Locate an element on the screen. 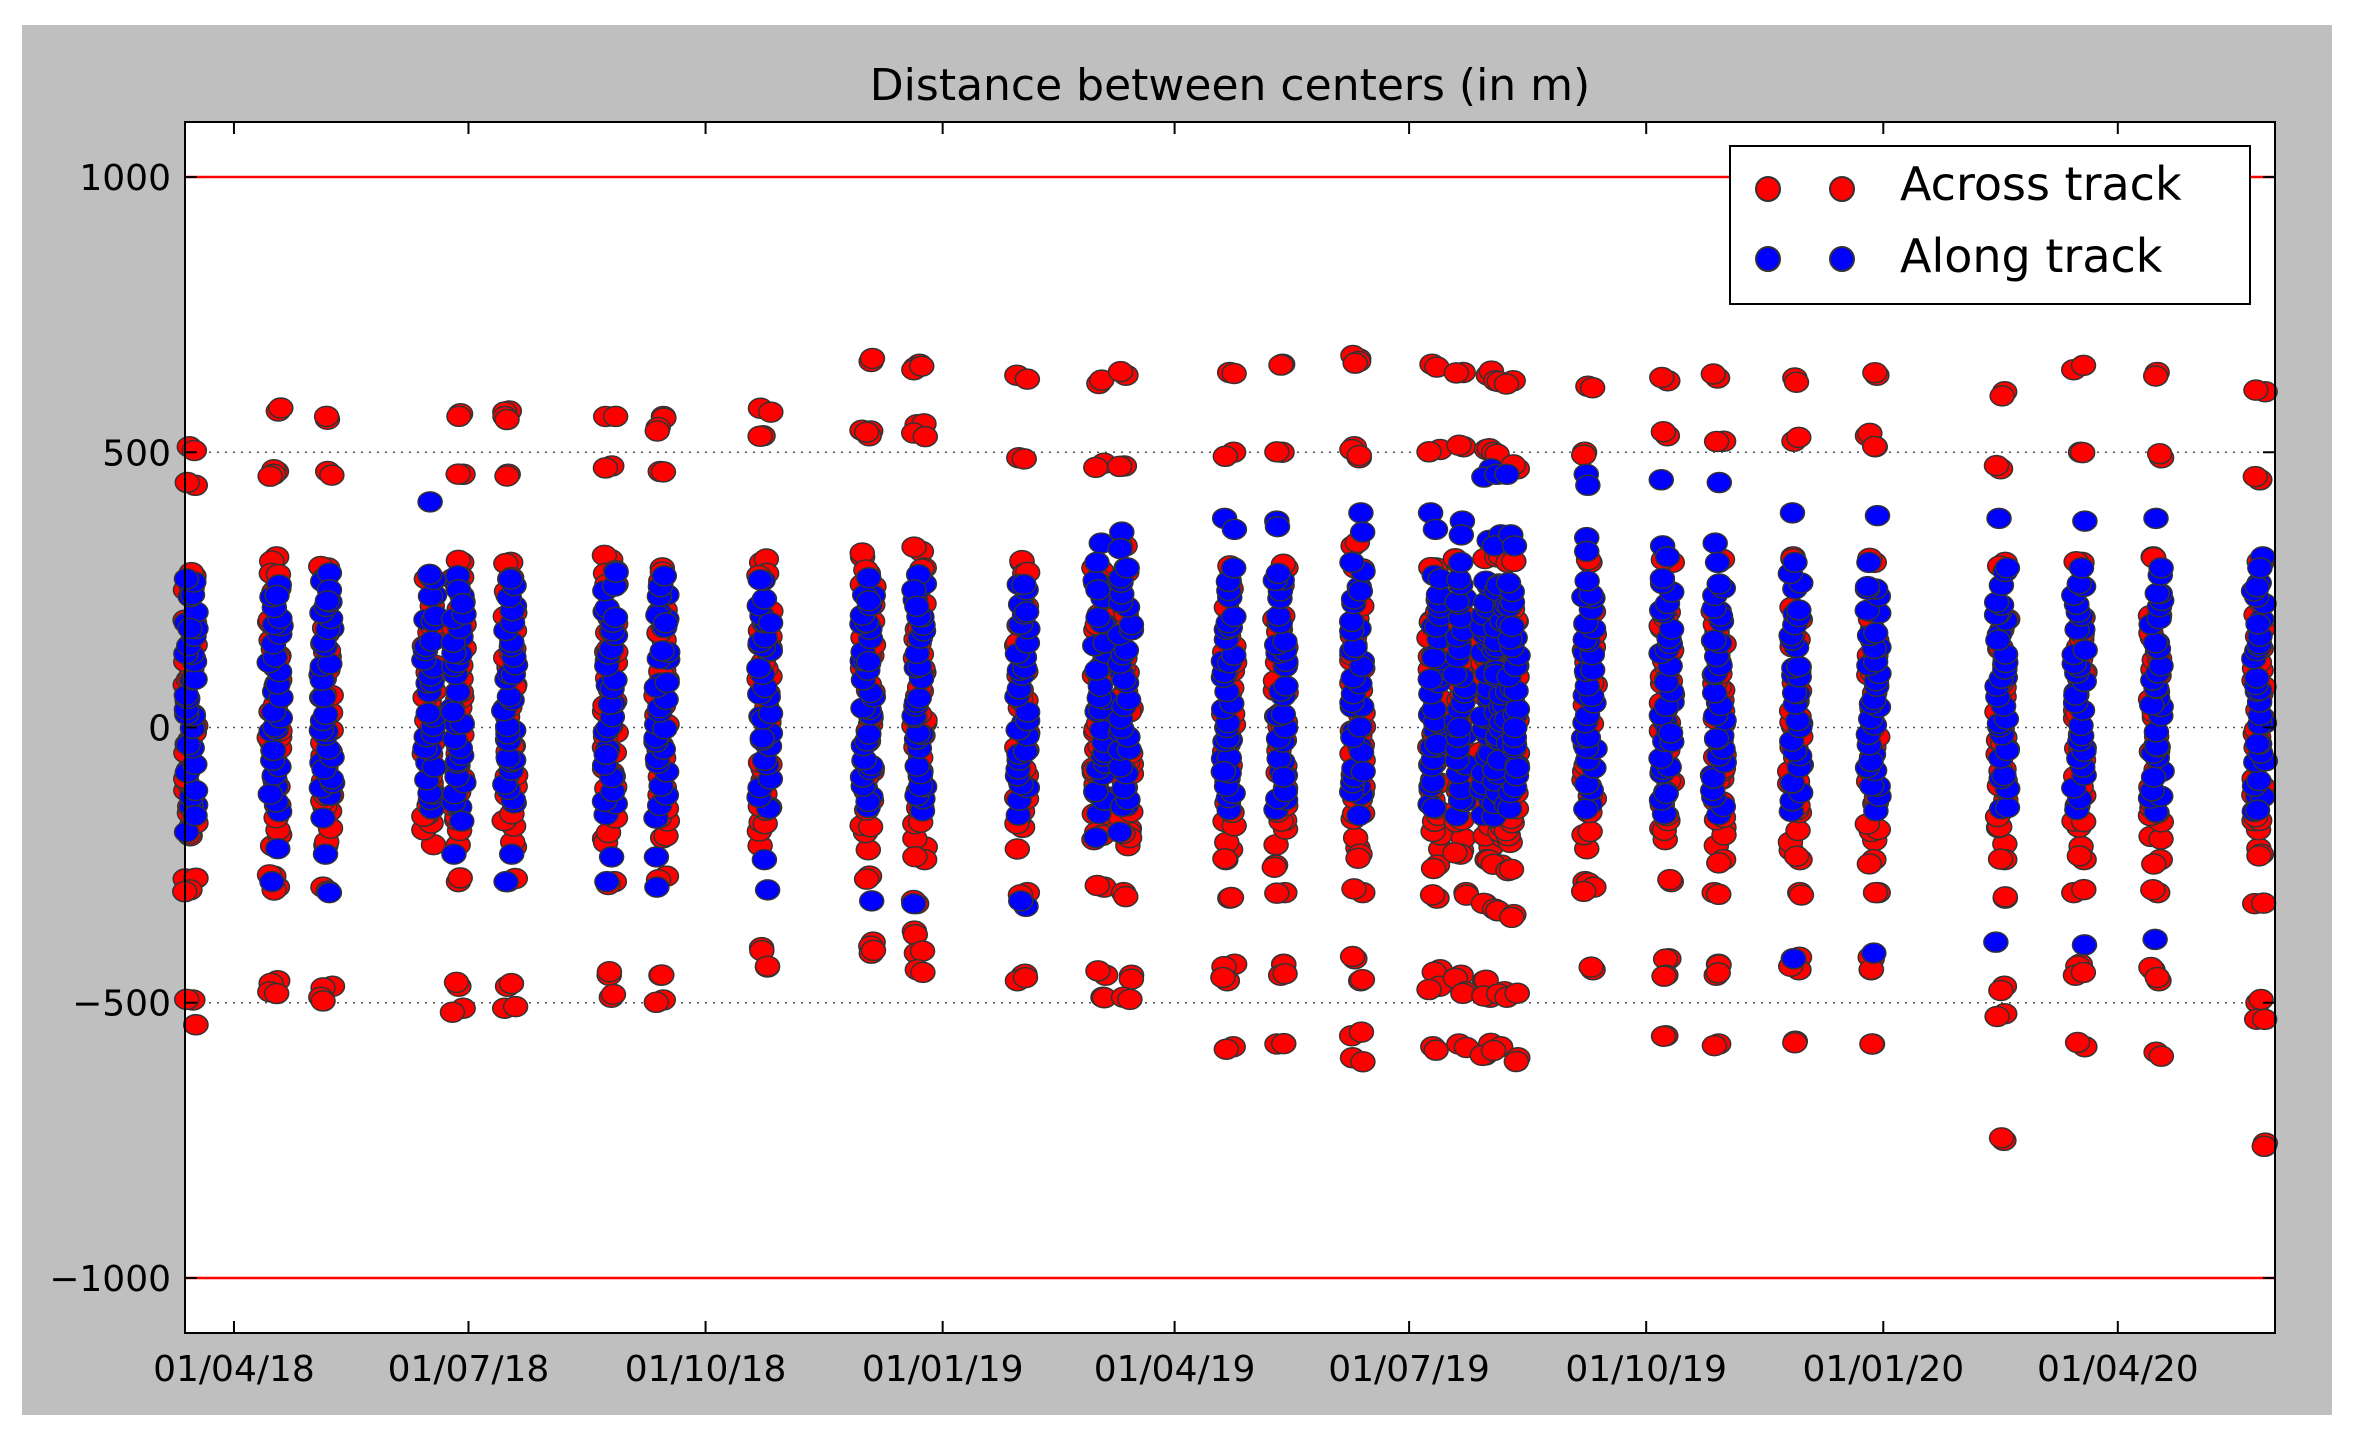 This screenshot has height=1440, width=2358. x-tick-label-8: 01/04/20 is located at coordinates (2118, 1369).